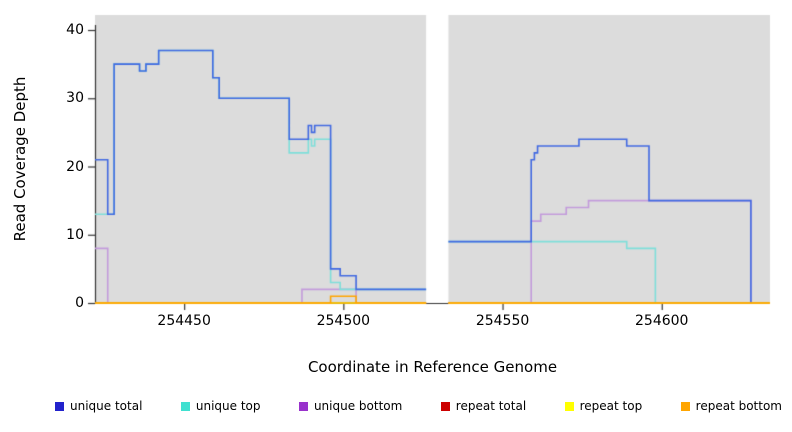 The width and height of the screenshot is (792, 432). I want to click on x-tick-label: 254600, so click(662, 321).